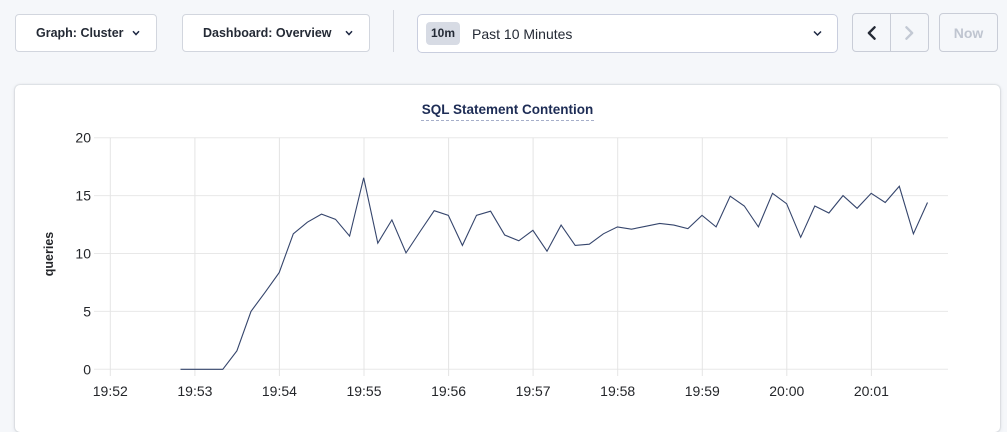  I want to click on svg-text: 19:55, so click(363, 391).